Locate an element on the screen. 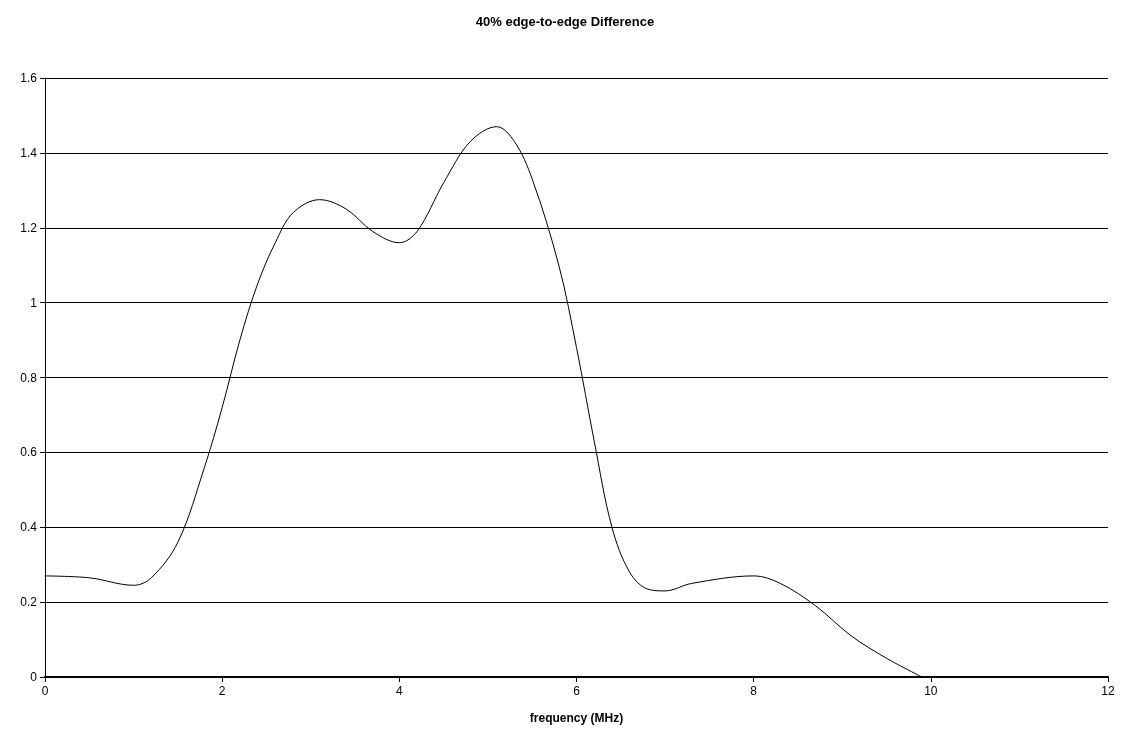  x-tick-label: 12 is located at coordinates (1108, 691).